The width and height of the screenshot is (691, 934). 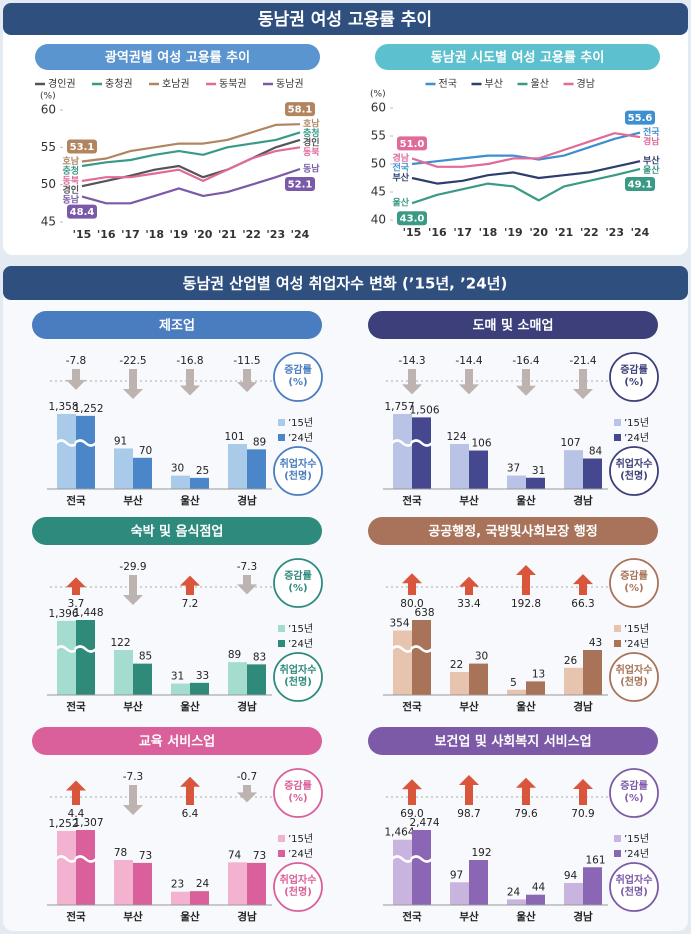 I want to click on x-tick-label: '17, so click(x=130, y=234).